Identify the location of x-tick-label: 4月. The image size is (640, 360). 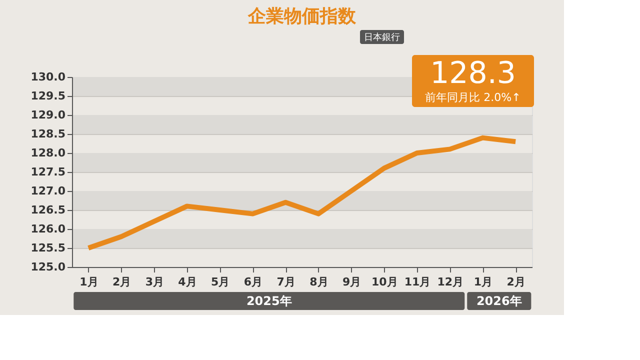
(187, 282).